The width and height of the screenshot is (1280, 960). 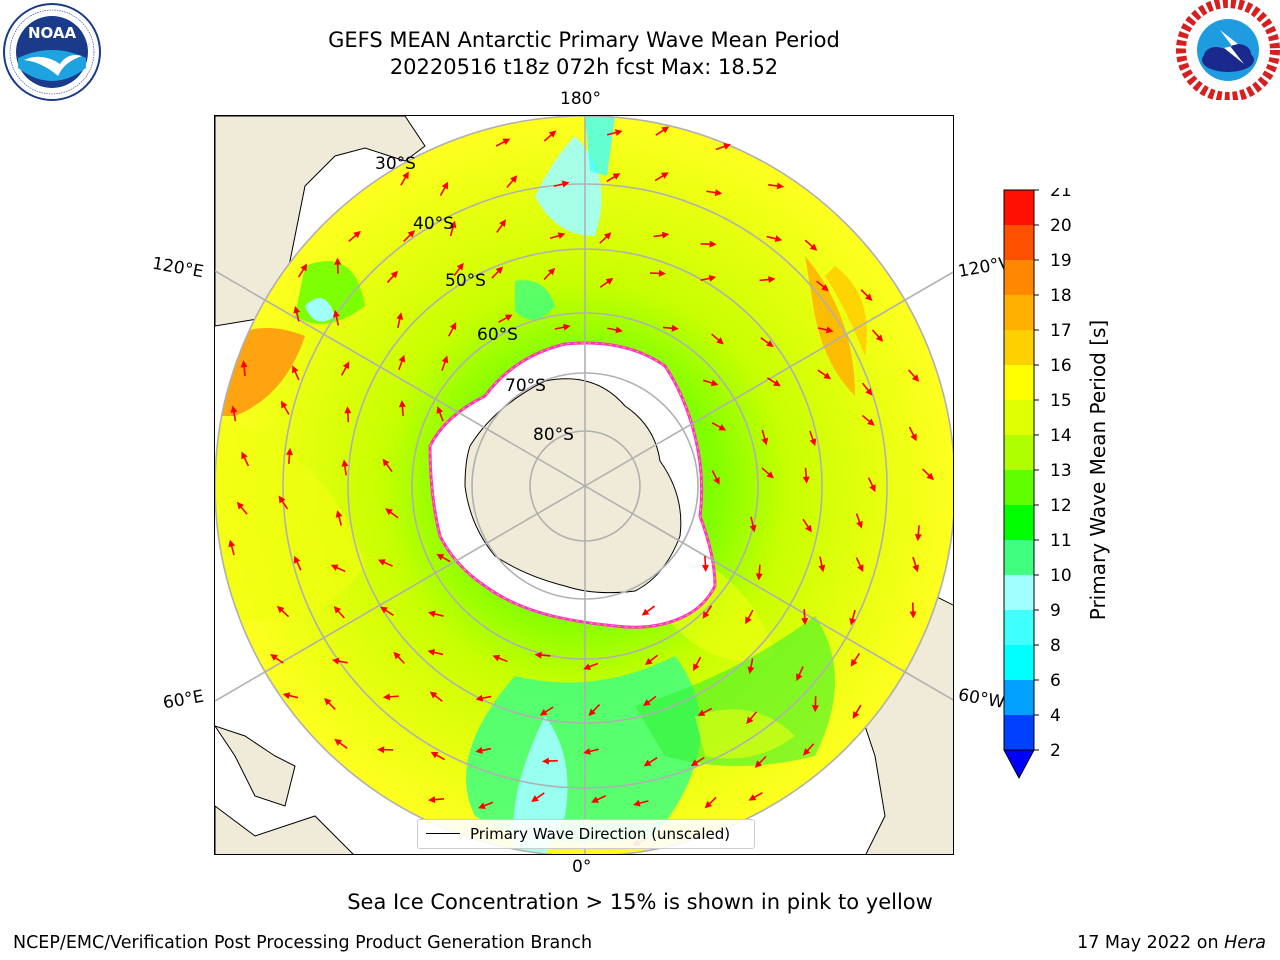 What do you see at coordinates (1061, 436) in the screenshot?
I see `colorbar-tick-label: 14` at bounding box center [1061, 436].